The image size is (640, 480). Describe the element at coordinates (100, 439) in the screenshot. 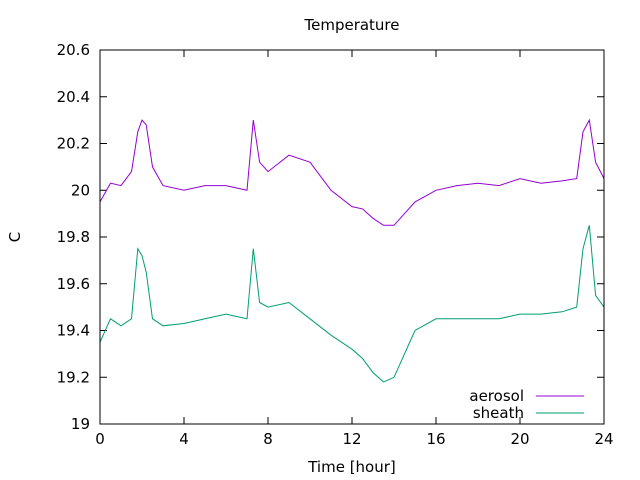

I see `x-tick-label: 0` at that location.